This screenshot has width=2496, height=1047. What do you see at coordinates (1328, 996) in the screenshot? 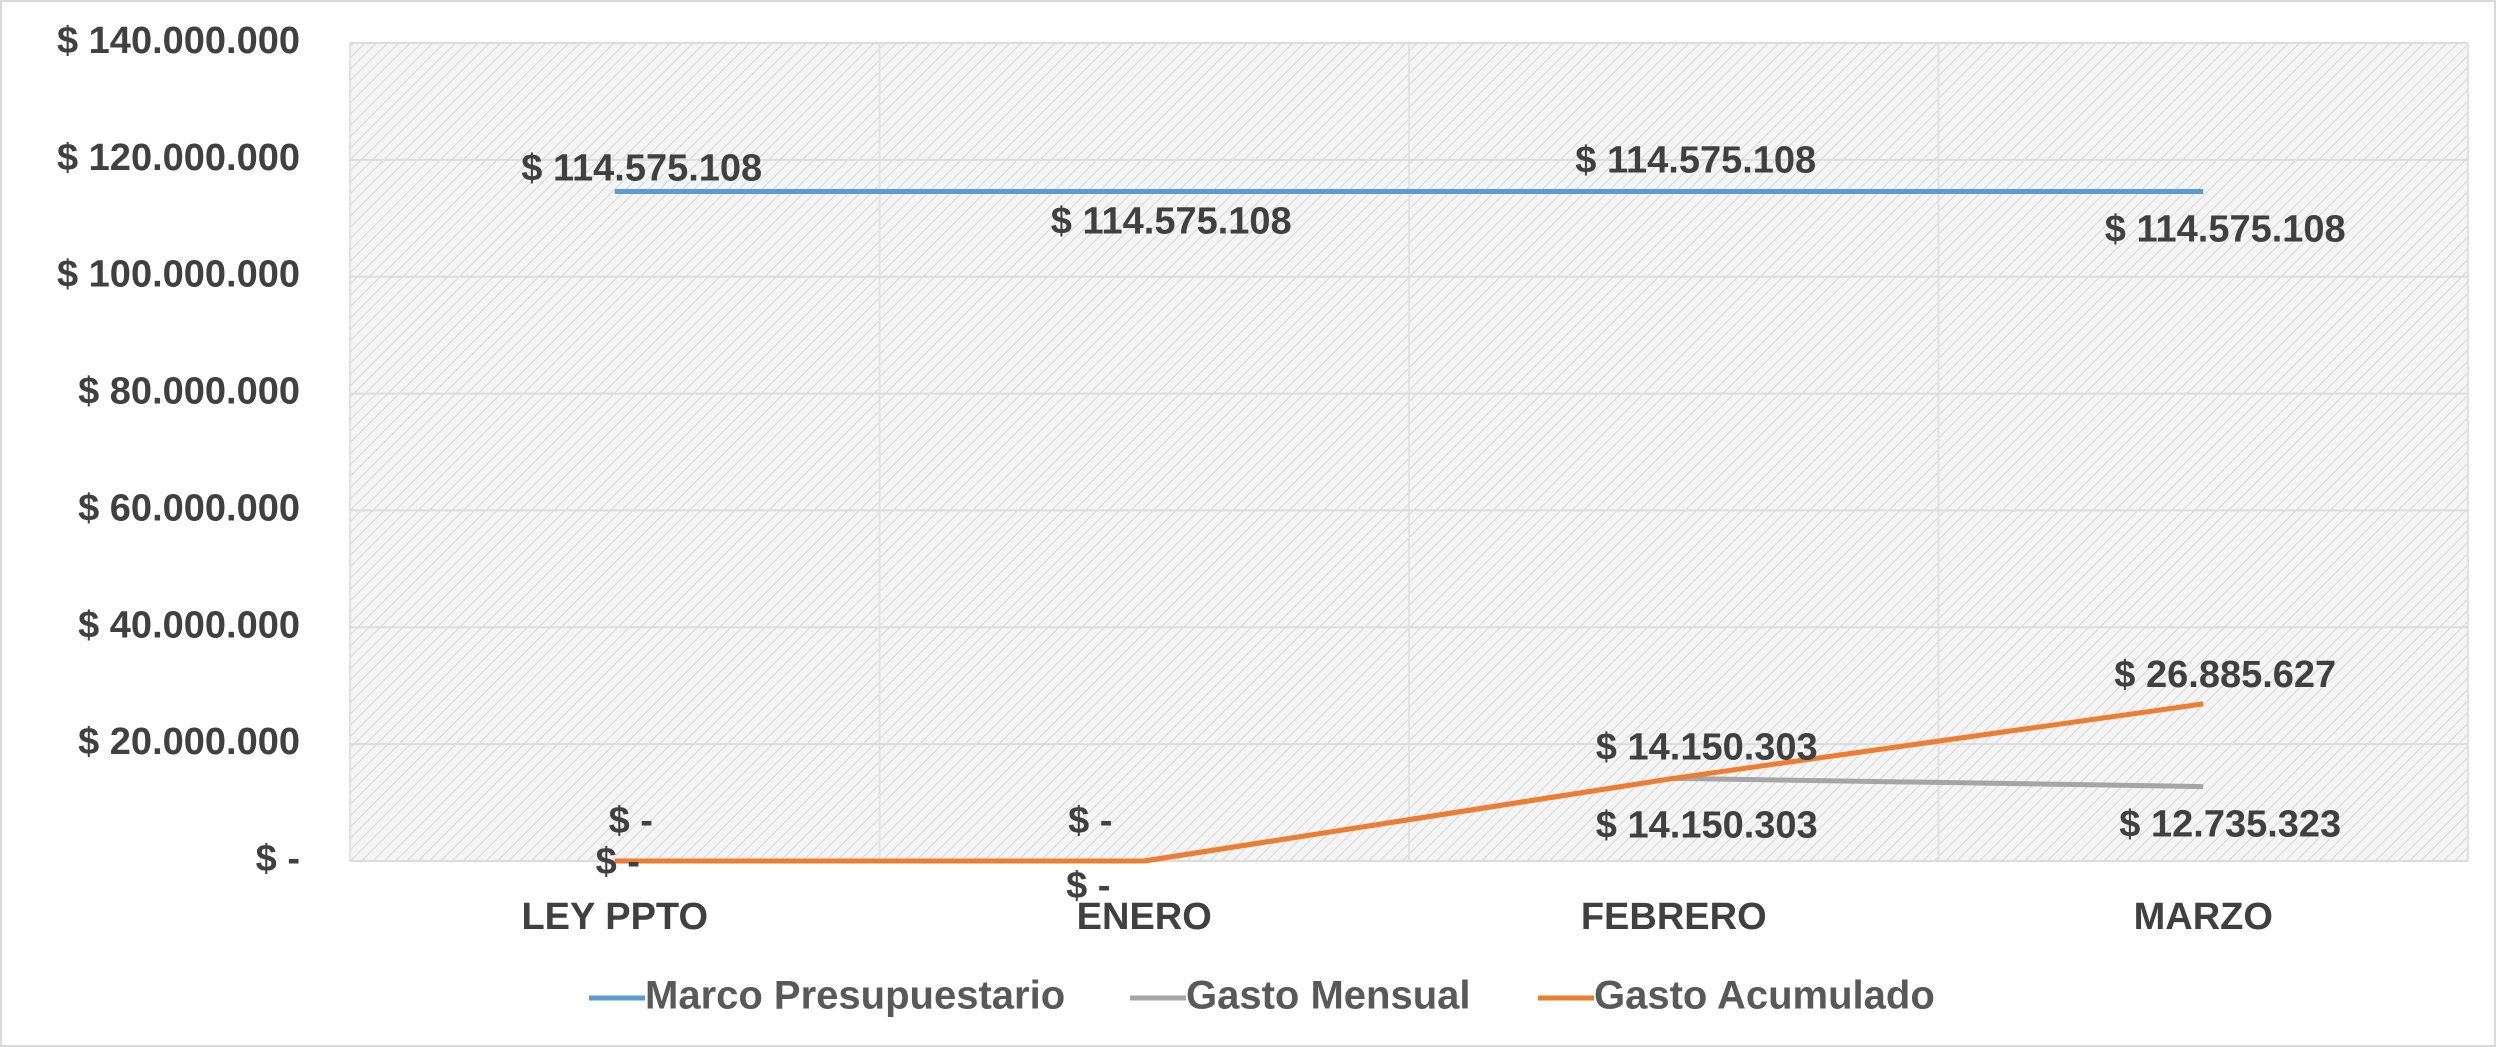
I see `legend-label: Gasto Mensual` at bounding box center [1328, 996].